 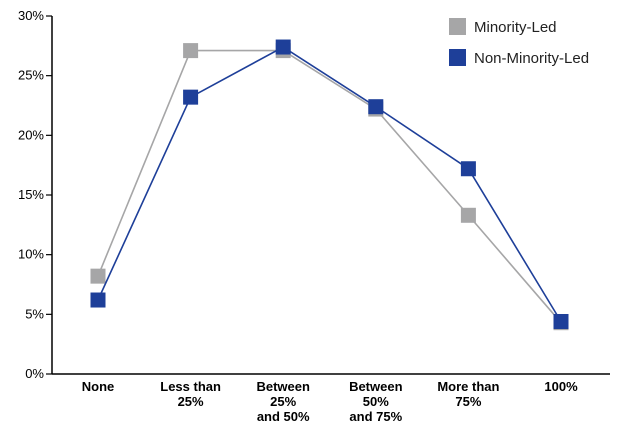 I want to click on x-category-label-line: More than, so click(x=468, y=386).